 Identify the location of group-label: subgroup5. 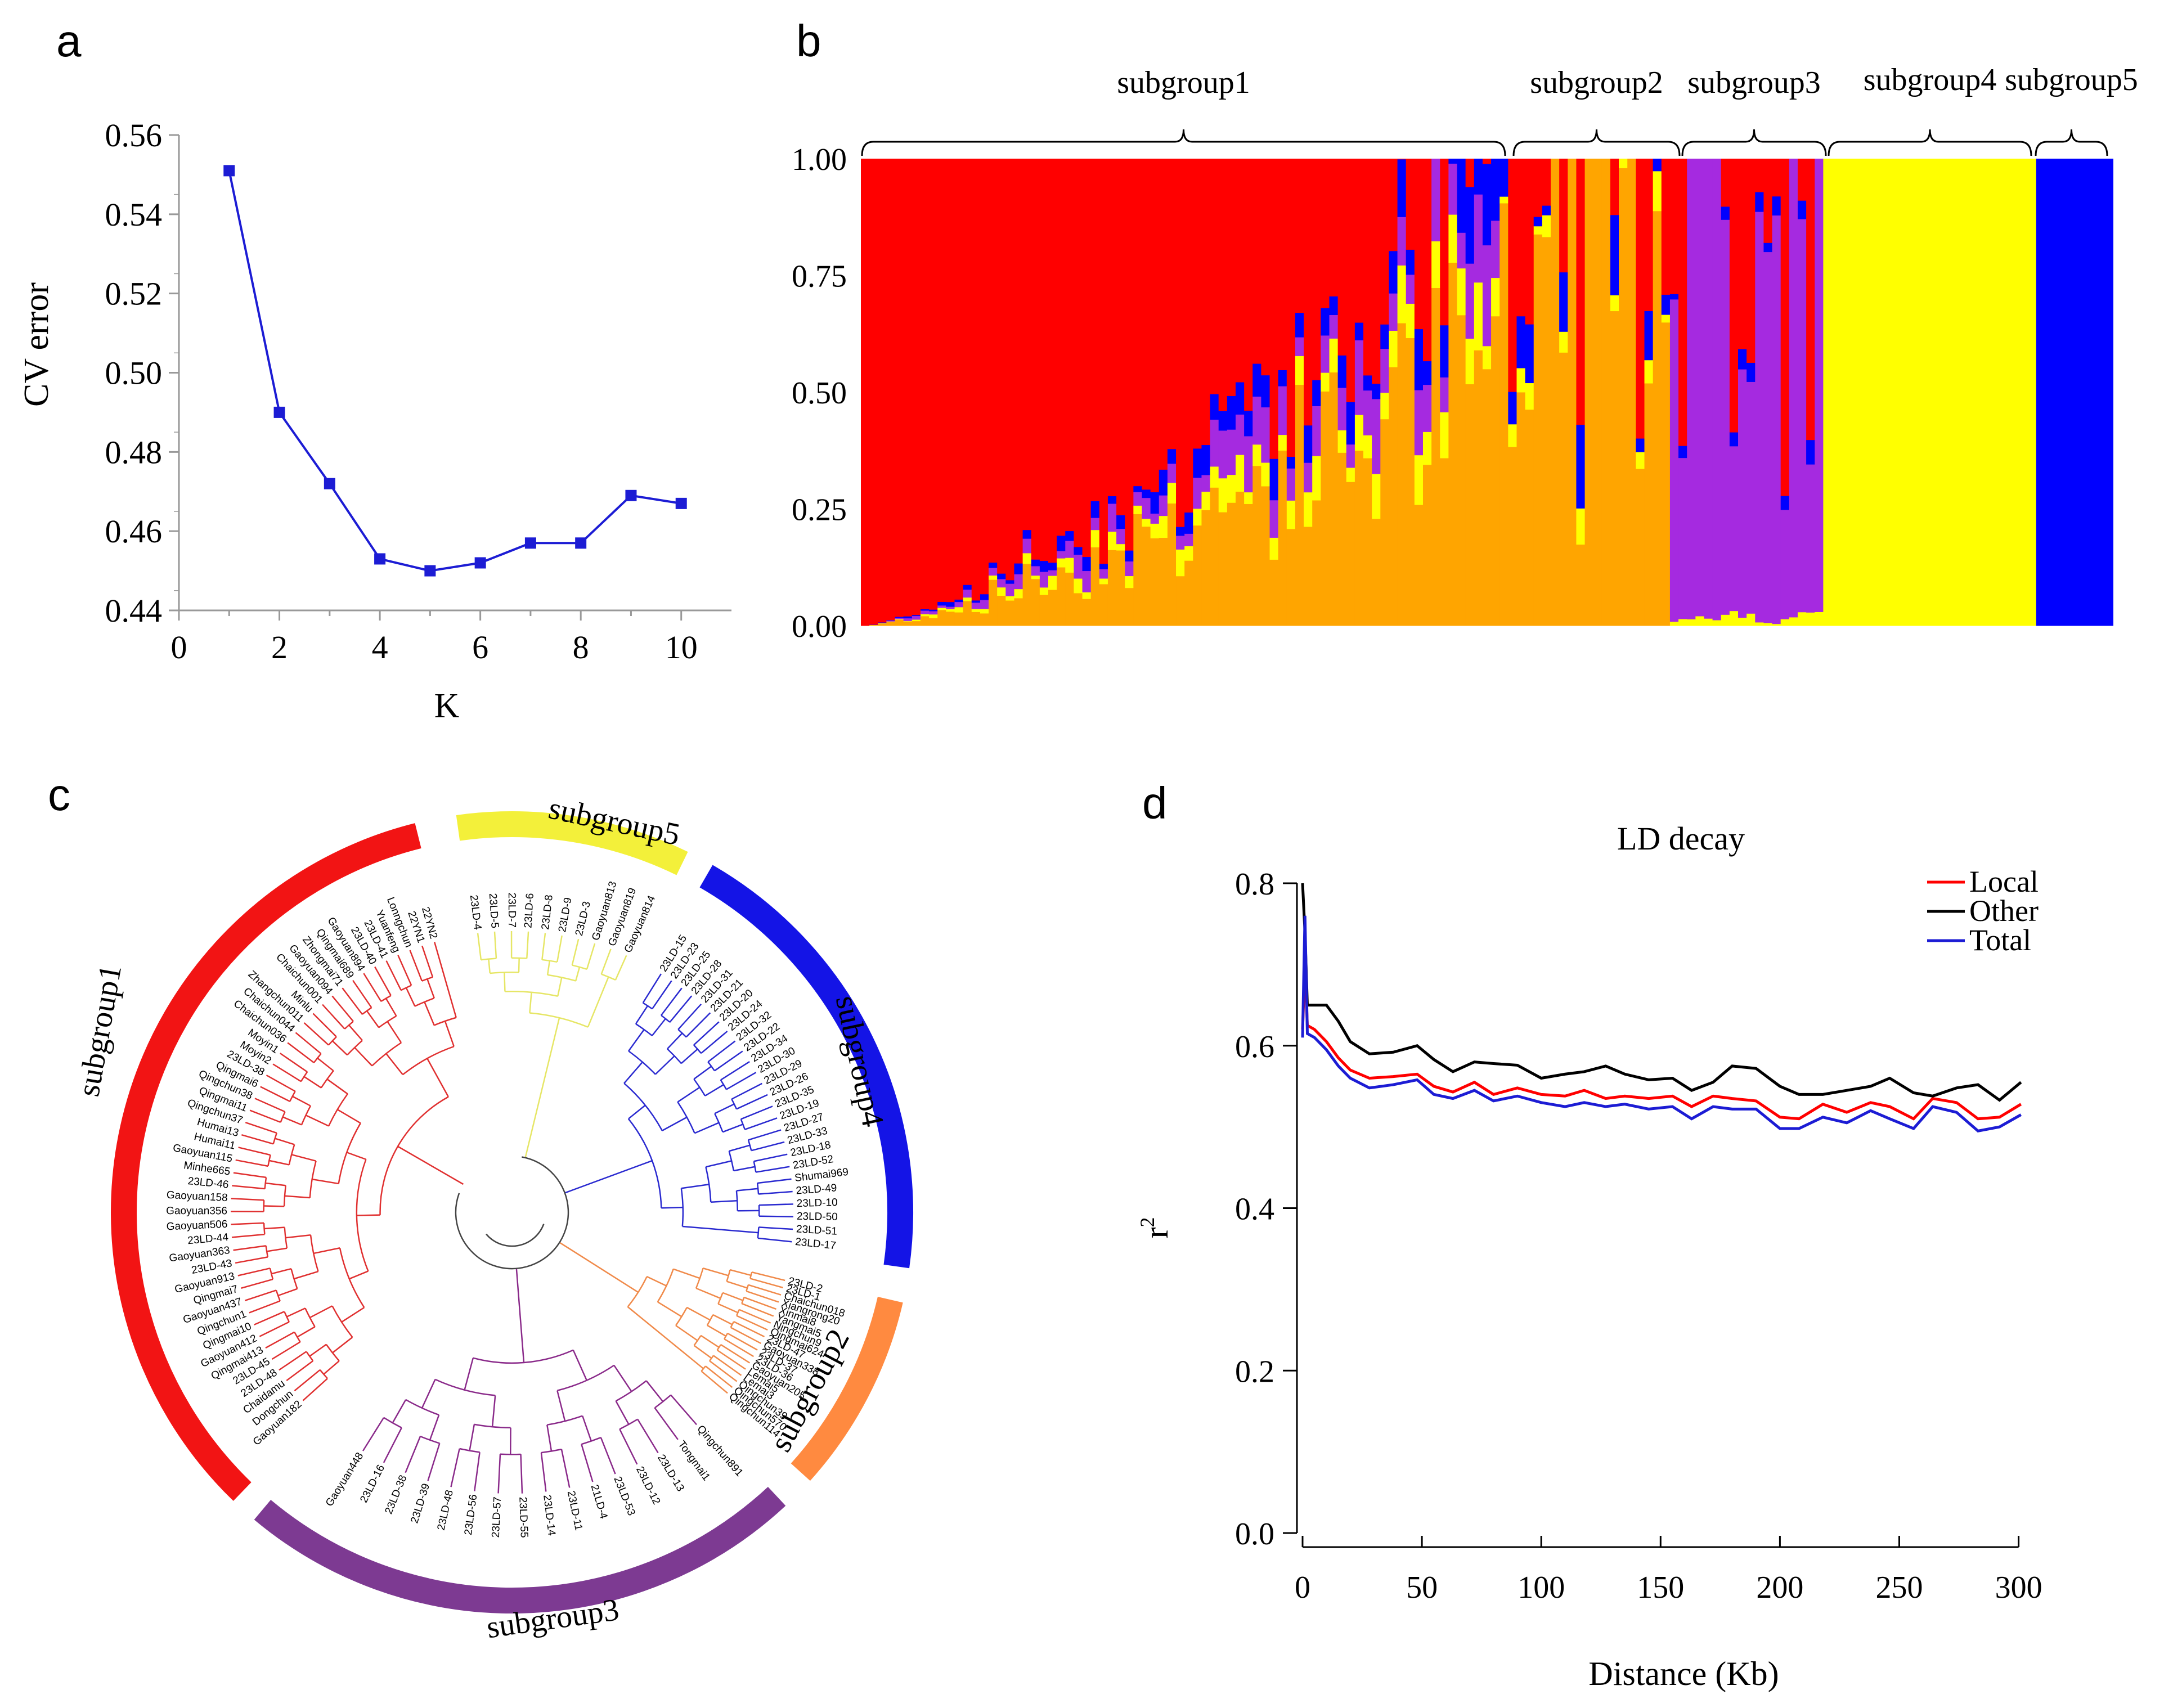
(2072, 80).